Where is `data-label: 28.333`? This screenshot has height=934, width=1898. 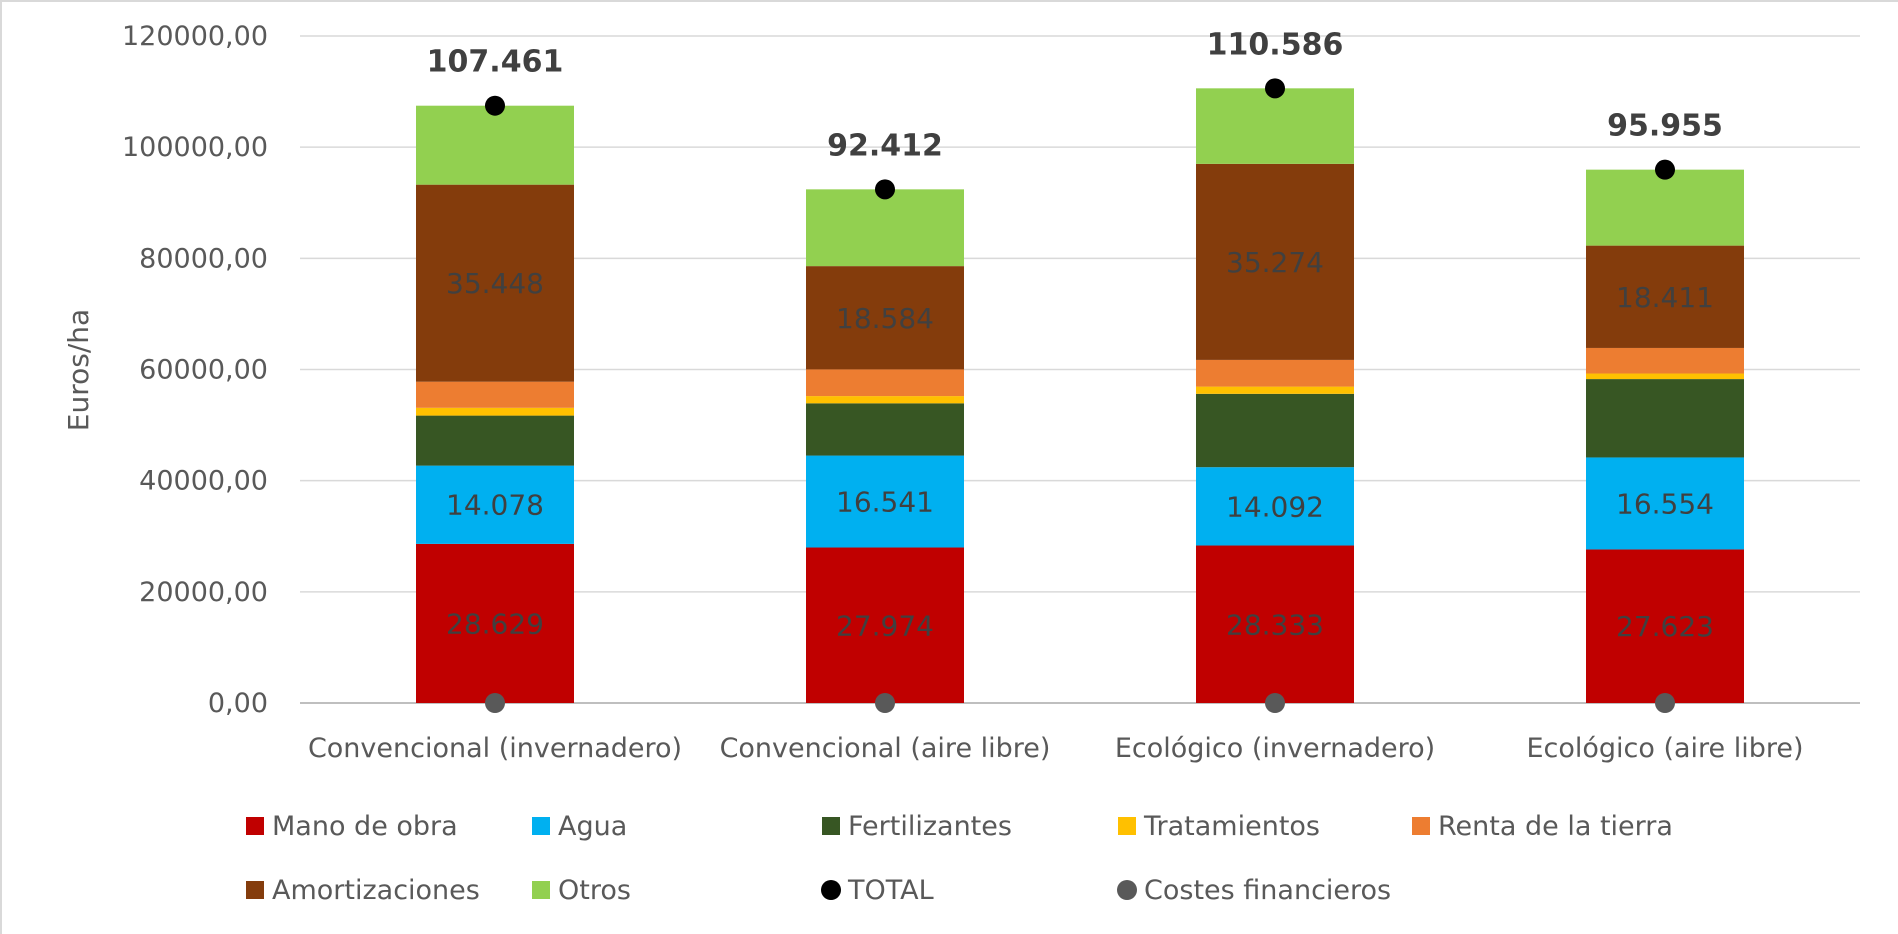
data-label: 28.333 is located at coordinates (1275, 624).